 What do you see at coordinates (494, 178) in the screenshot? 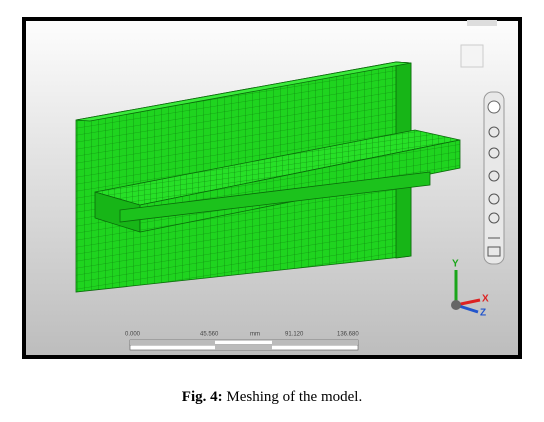
I see `nav-toolbar` at bounding box center [494, 178].